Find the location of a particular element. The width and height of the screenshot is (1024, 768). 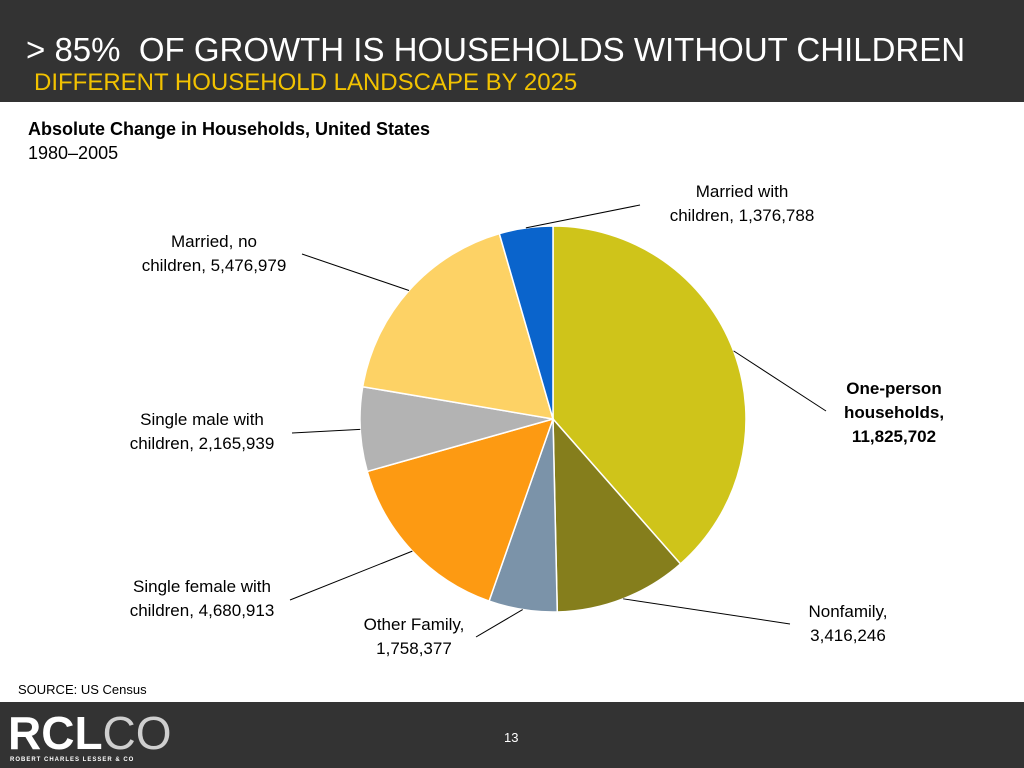

pie-slice-married-with-children is located at coordinates (526, 322).